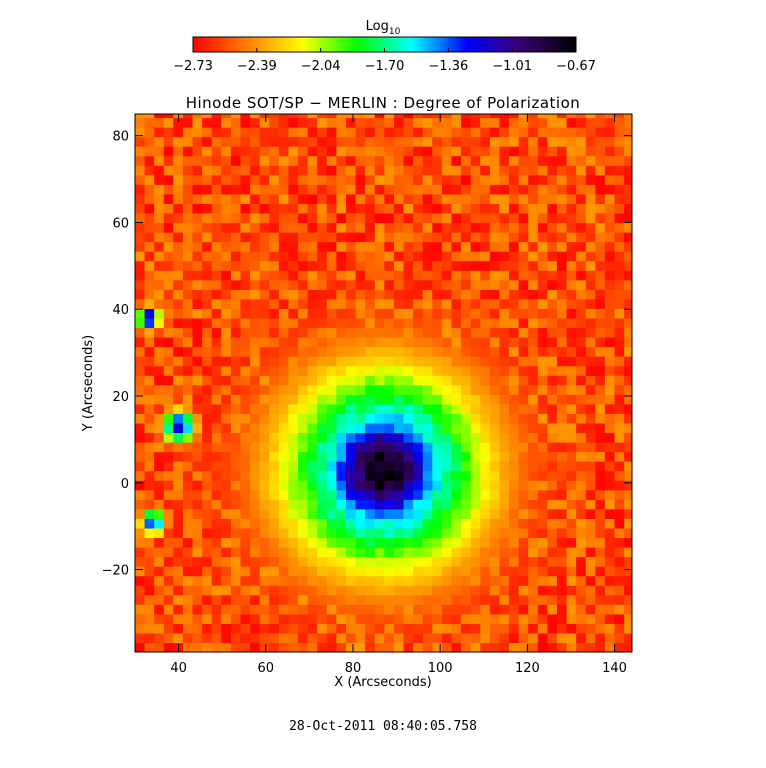 The image size is (766, 768). What do you see at coordinates (120, 310) in the screenshot?
I see `y-tick-label: 40` at bounding box center [120, 310].